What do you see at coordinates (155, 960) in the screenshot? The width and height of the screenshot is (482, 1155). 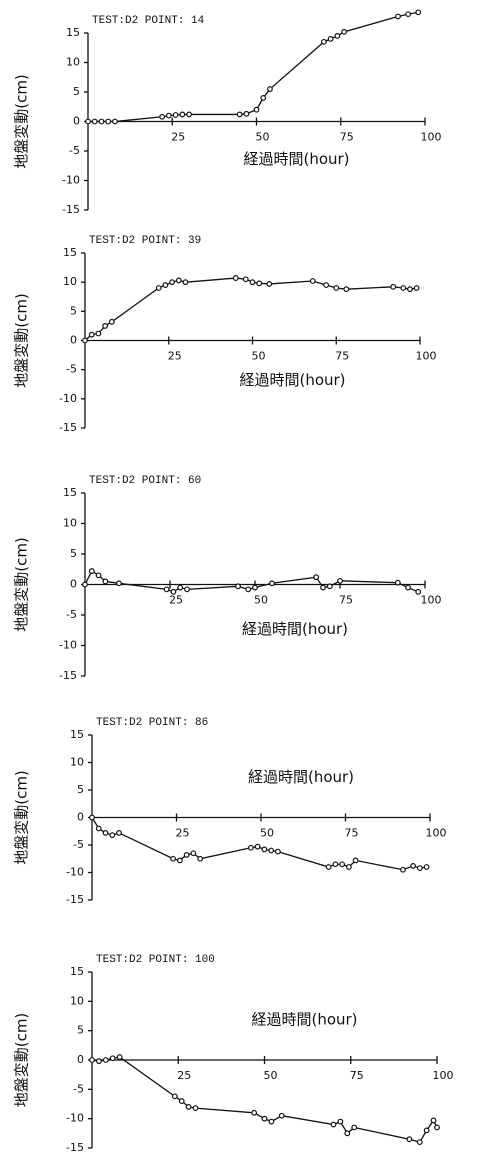 I see `chart-title: TEST:D2 POINT: 100` at bounding box center [155, 960].